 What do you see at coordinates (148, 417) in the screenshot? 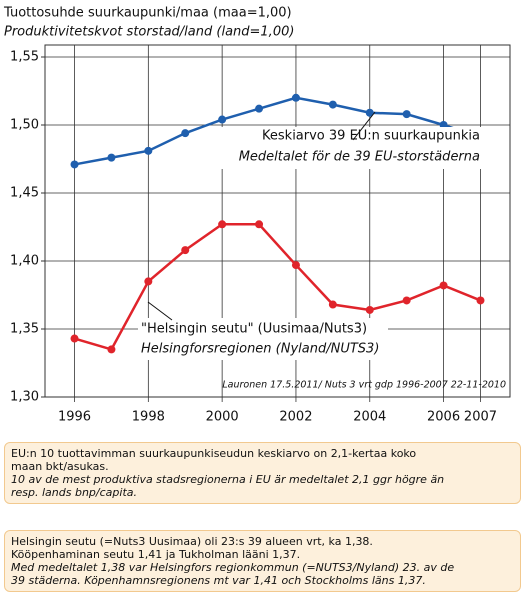
I see `x-tick-label: 1998` at bounding box center [148, 417].